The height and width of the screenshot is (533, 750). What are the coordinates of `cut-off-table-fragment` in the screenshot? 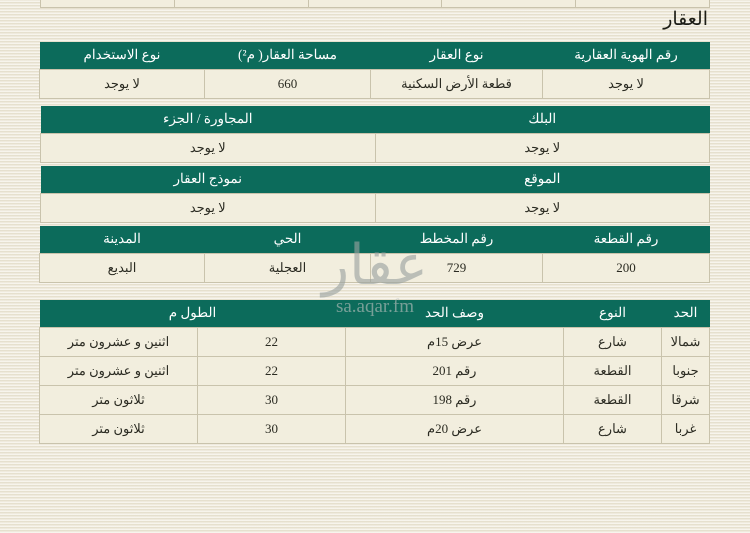 It's located at (375, 4).